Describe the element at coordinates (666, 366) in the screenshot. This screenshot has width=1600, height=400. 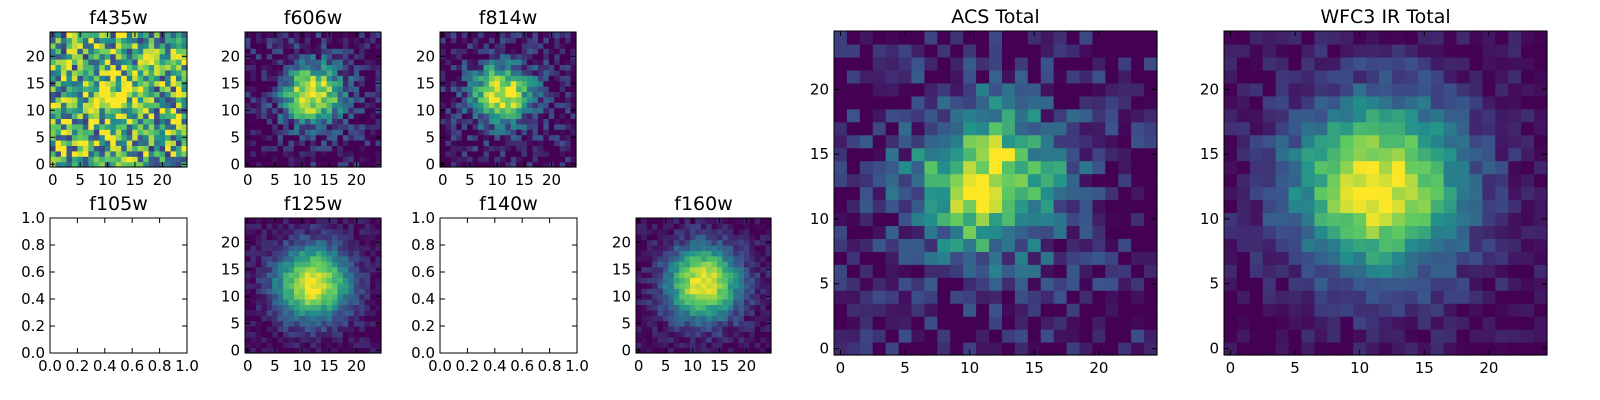
I see `x-tick-label: 5` at that location.